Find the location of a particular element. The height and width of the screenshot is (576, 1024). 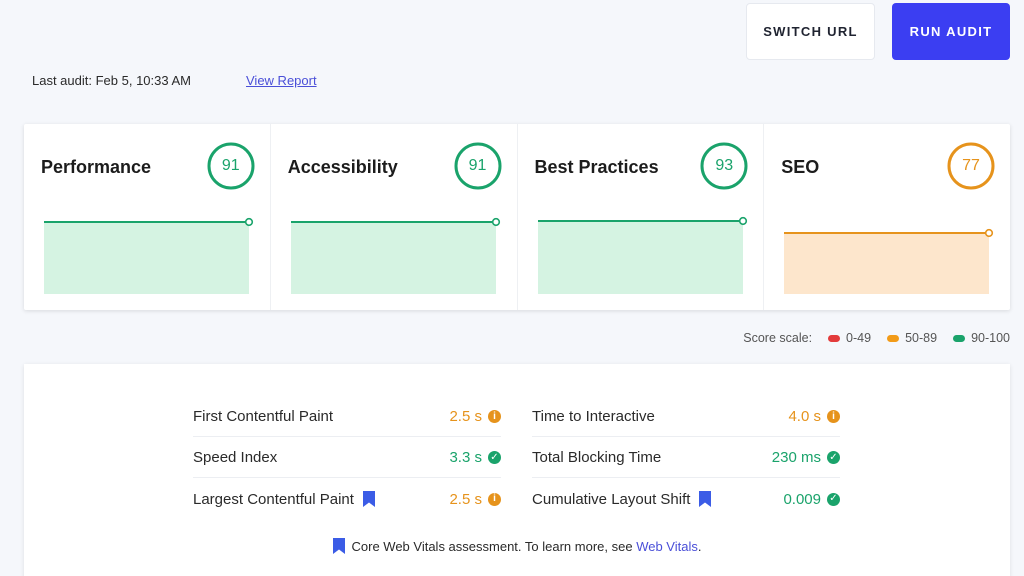

category-card-performance: Performance 91 is located at coordinates (147, 217).